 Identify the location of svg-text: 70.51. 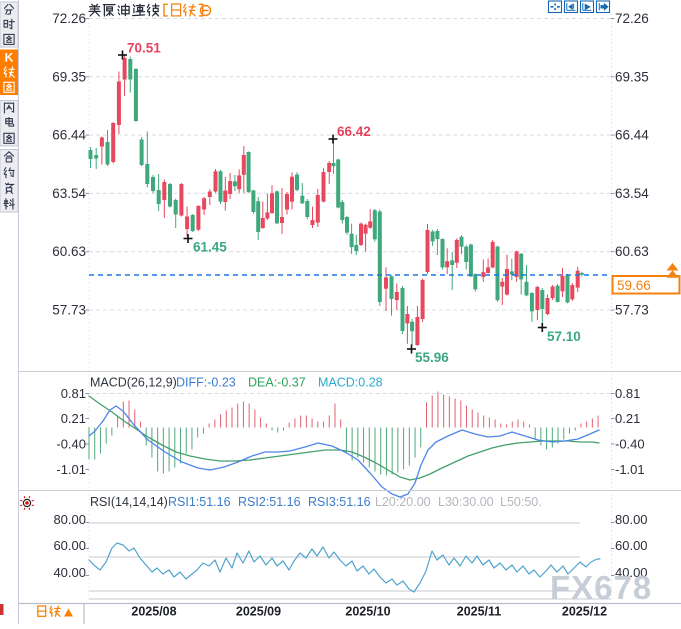
(144, 48).